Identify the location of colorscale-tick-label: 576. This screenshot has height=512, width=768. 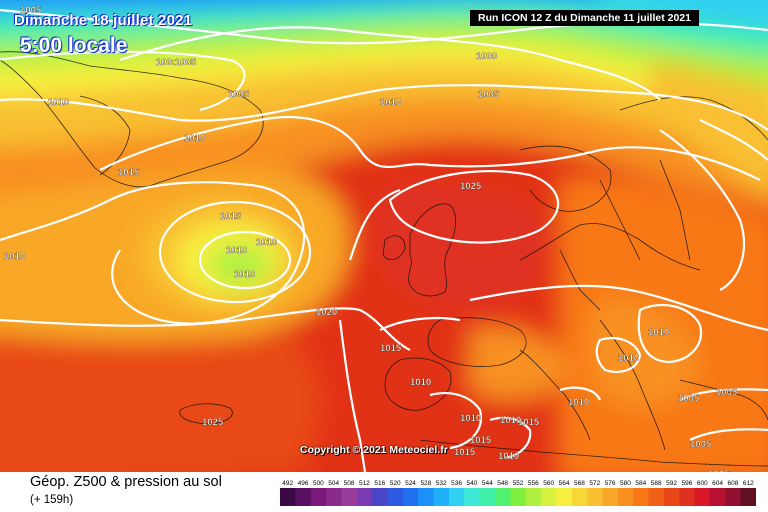
(610, 483).